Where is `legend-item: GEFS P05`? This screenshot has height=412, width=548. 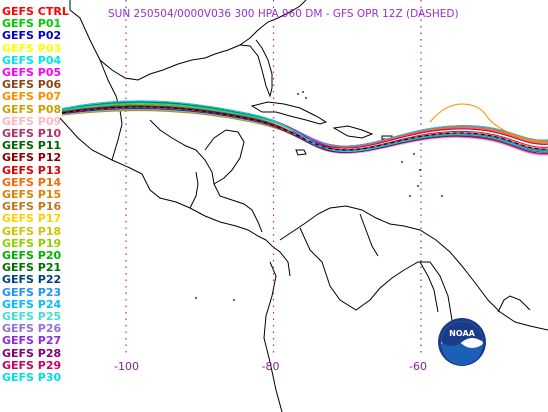
legend-item: GEFS P05 is located at coordinates (32, 73).